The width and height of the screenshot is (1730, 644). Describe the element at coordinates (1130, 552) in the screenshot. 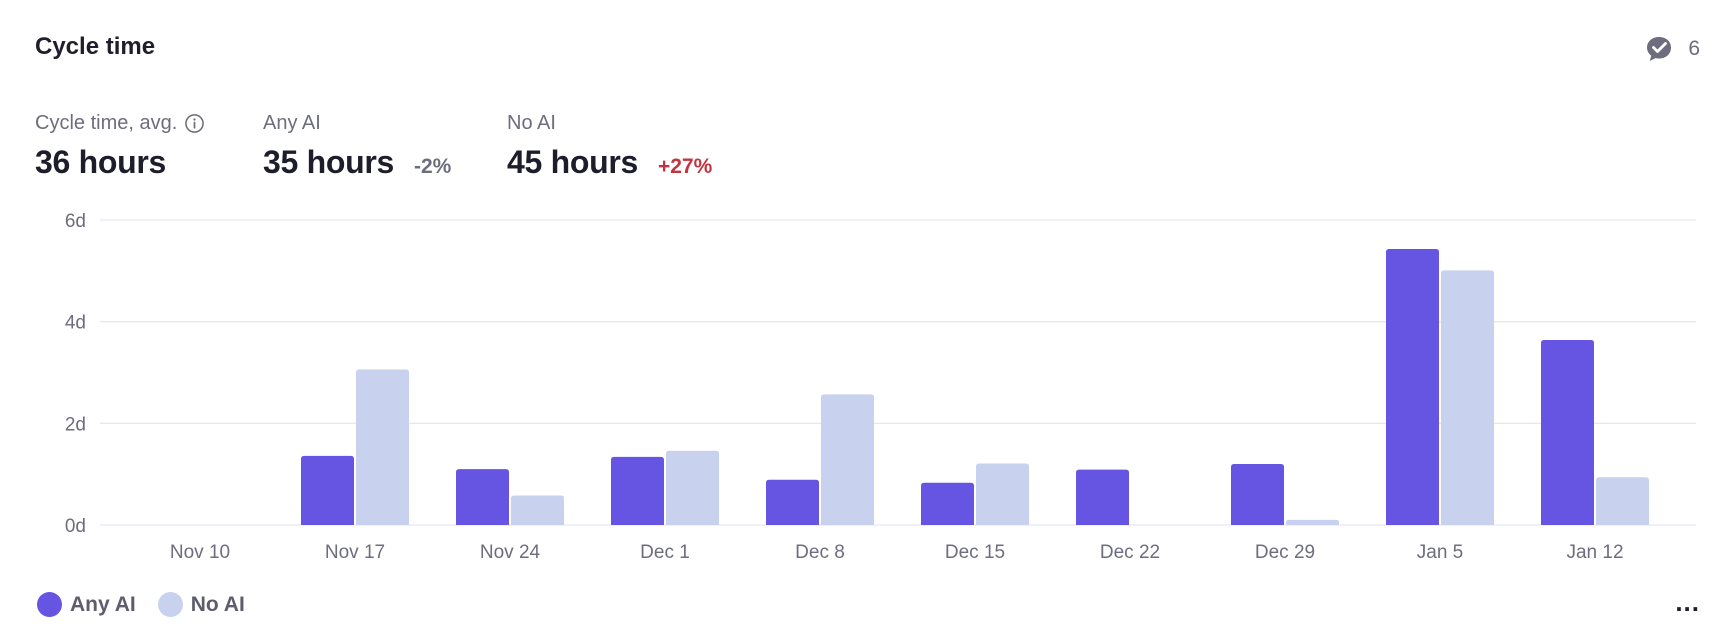

I see `x-tick-label: Dec 22` at that location.